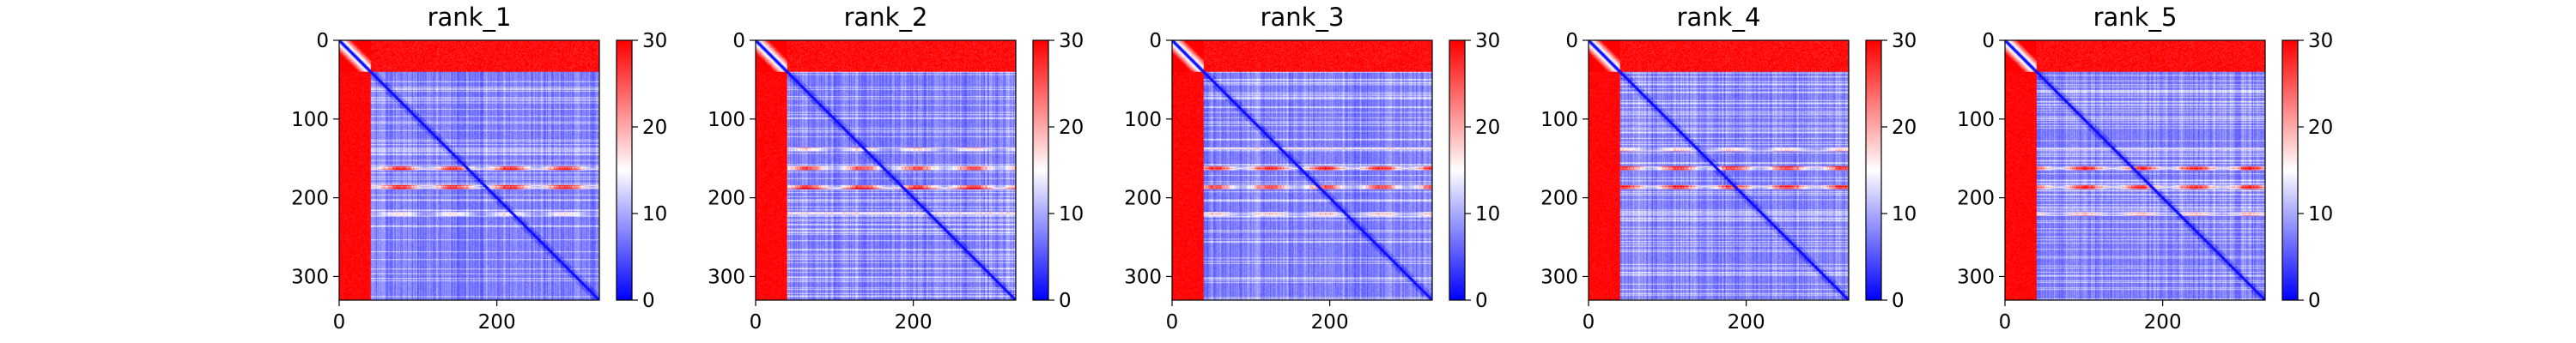 The width and height of the screenshot is (2576, 343). I want to click on panel-rank-1: rank_1 0 200 0 100 200 300 0 10 20 30, so click(479, 168).